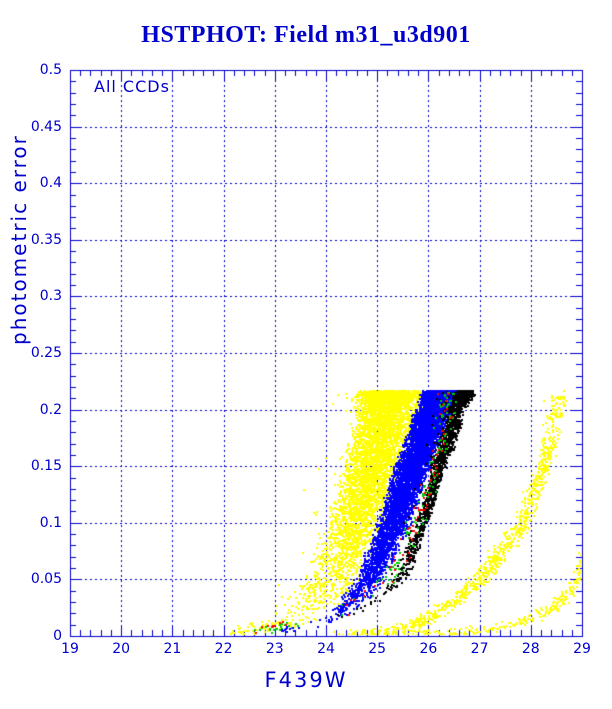  Describe the element at coordinates (50, 183) in the screenshot. I see `y-tick-label: 0.4` at that location.